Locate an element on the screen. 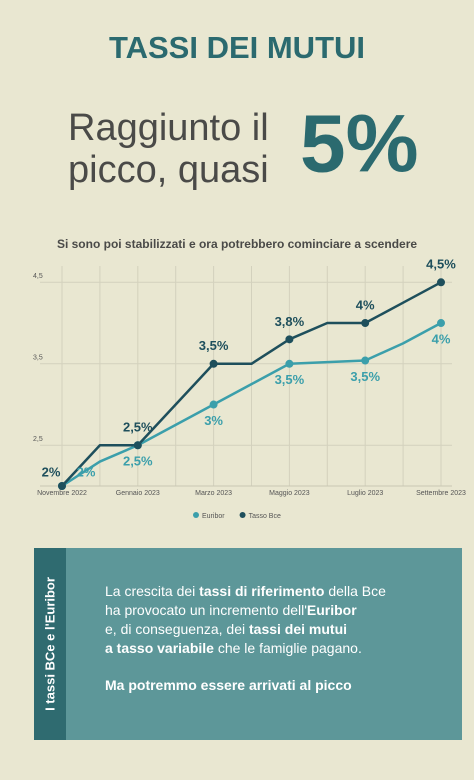 The image size is (474, 780). value-label: 4,5% is located at coordinates (441, 264).